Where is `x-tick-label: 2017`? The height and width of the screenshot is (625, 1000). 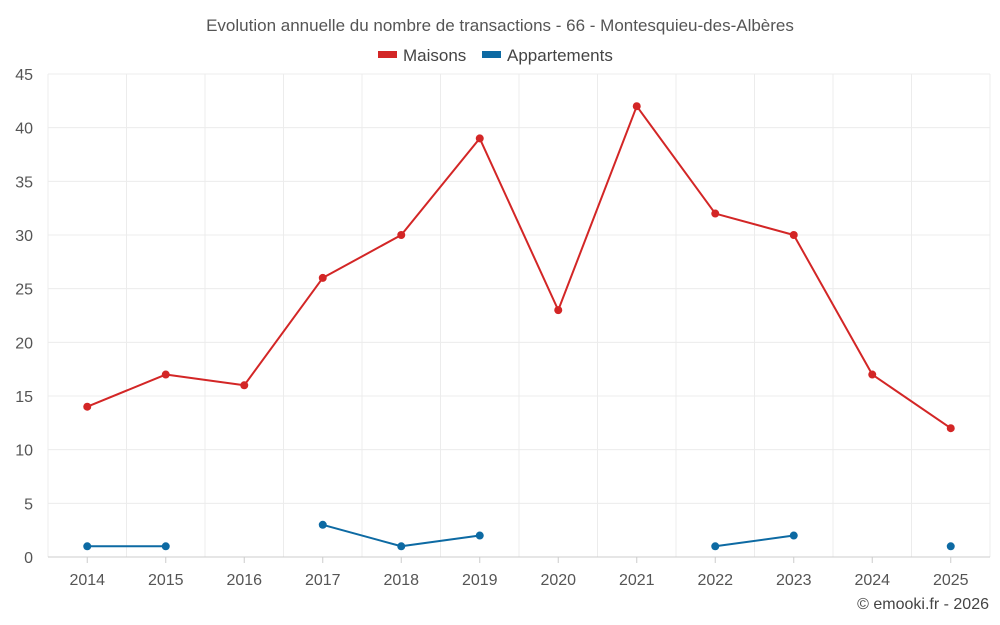 x-tick-label: 2017 is located at coordinates (323, 580).